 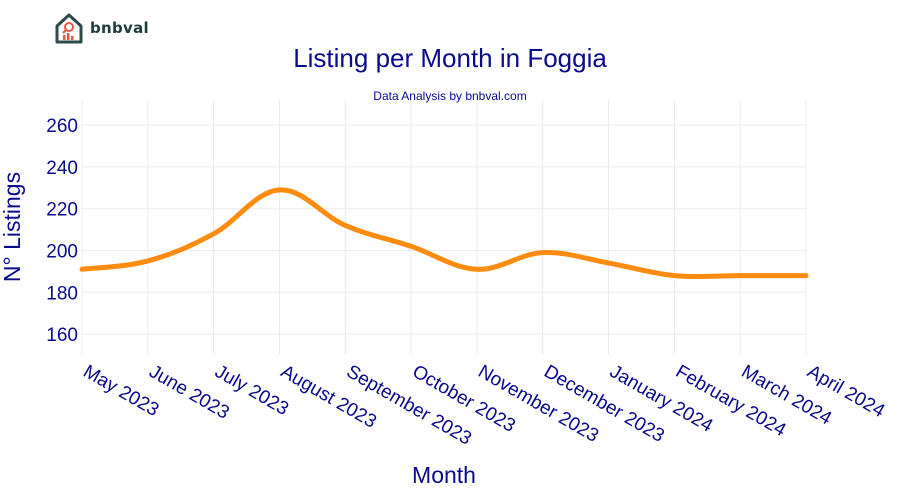 I want to click on y-axis-ticks: 160 180 200 220 240 260, so click(x=62, y=231).